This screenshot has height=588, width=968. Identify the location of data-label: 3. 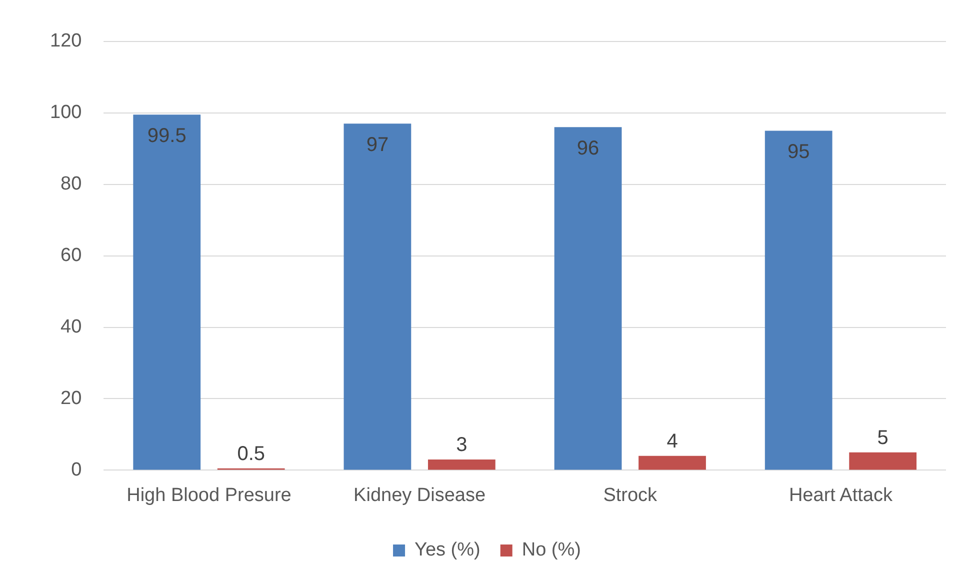
(462, 445).